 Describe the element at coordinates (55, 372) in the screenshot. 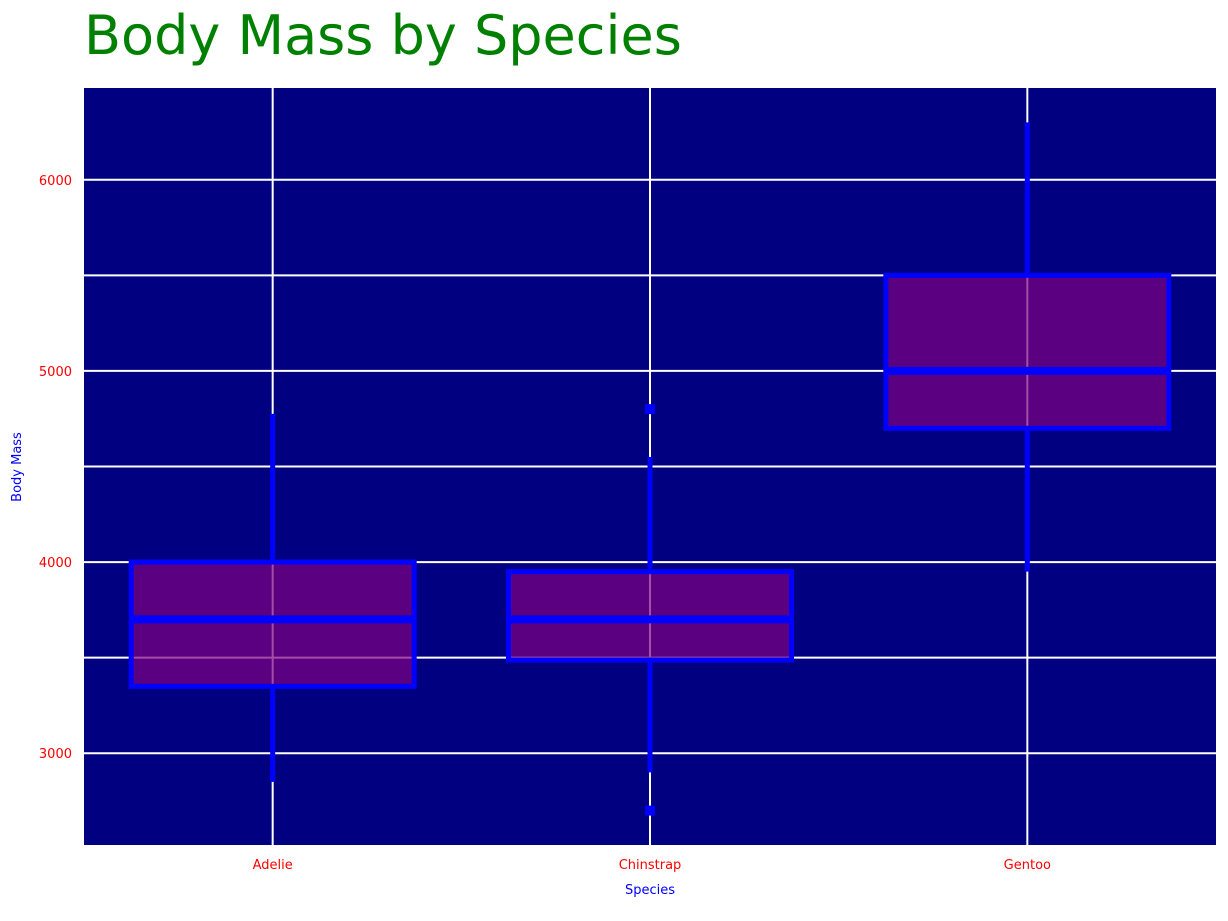

I see `y-tick-label: 5000` at that location.